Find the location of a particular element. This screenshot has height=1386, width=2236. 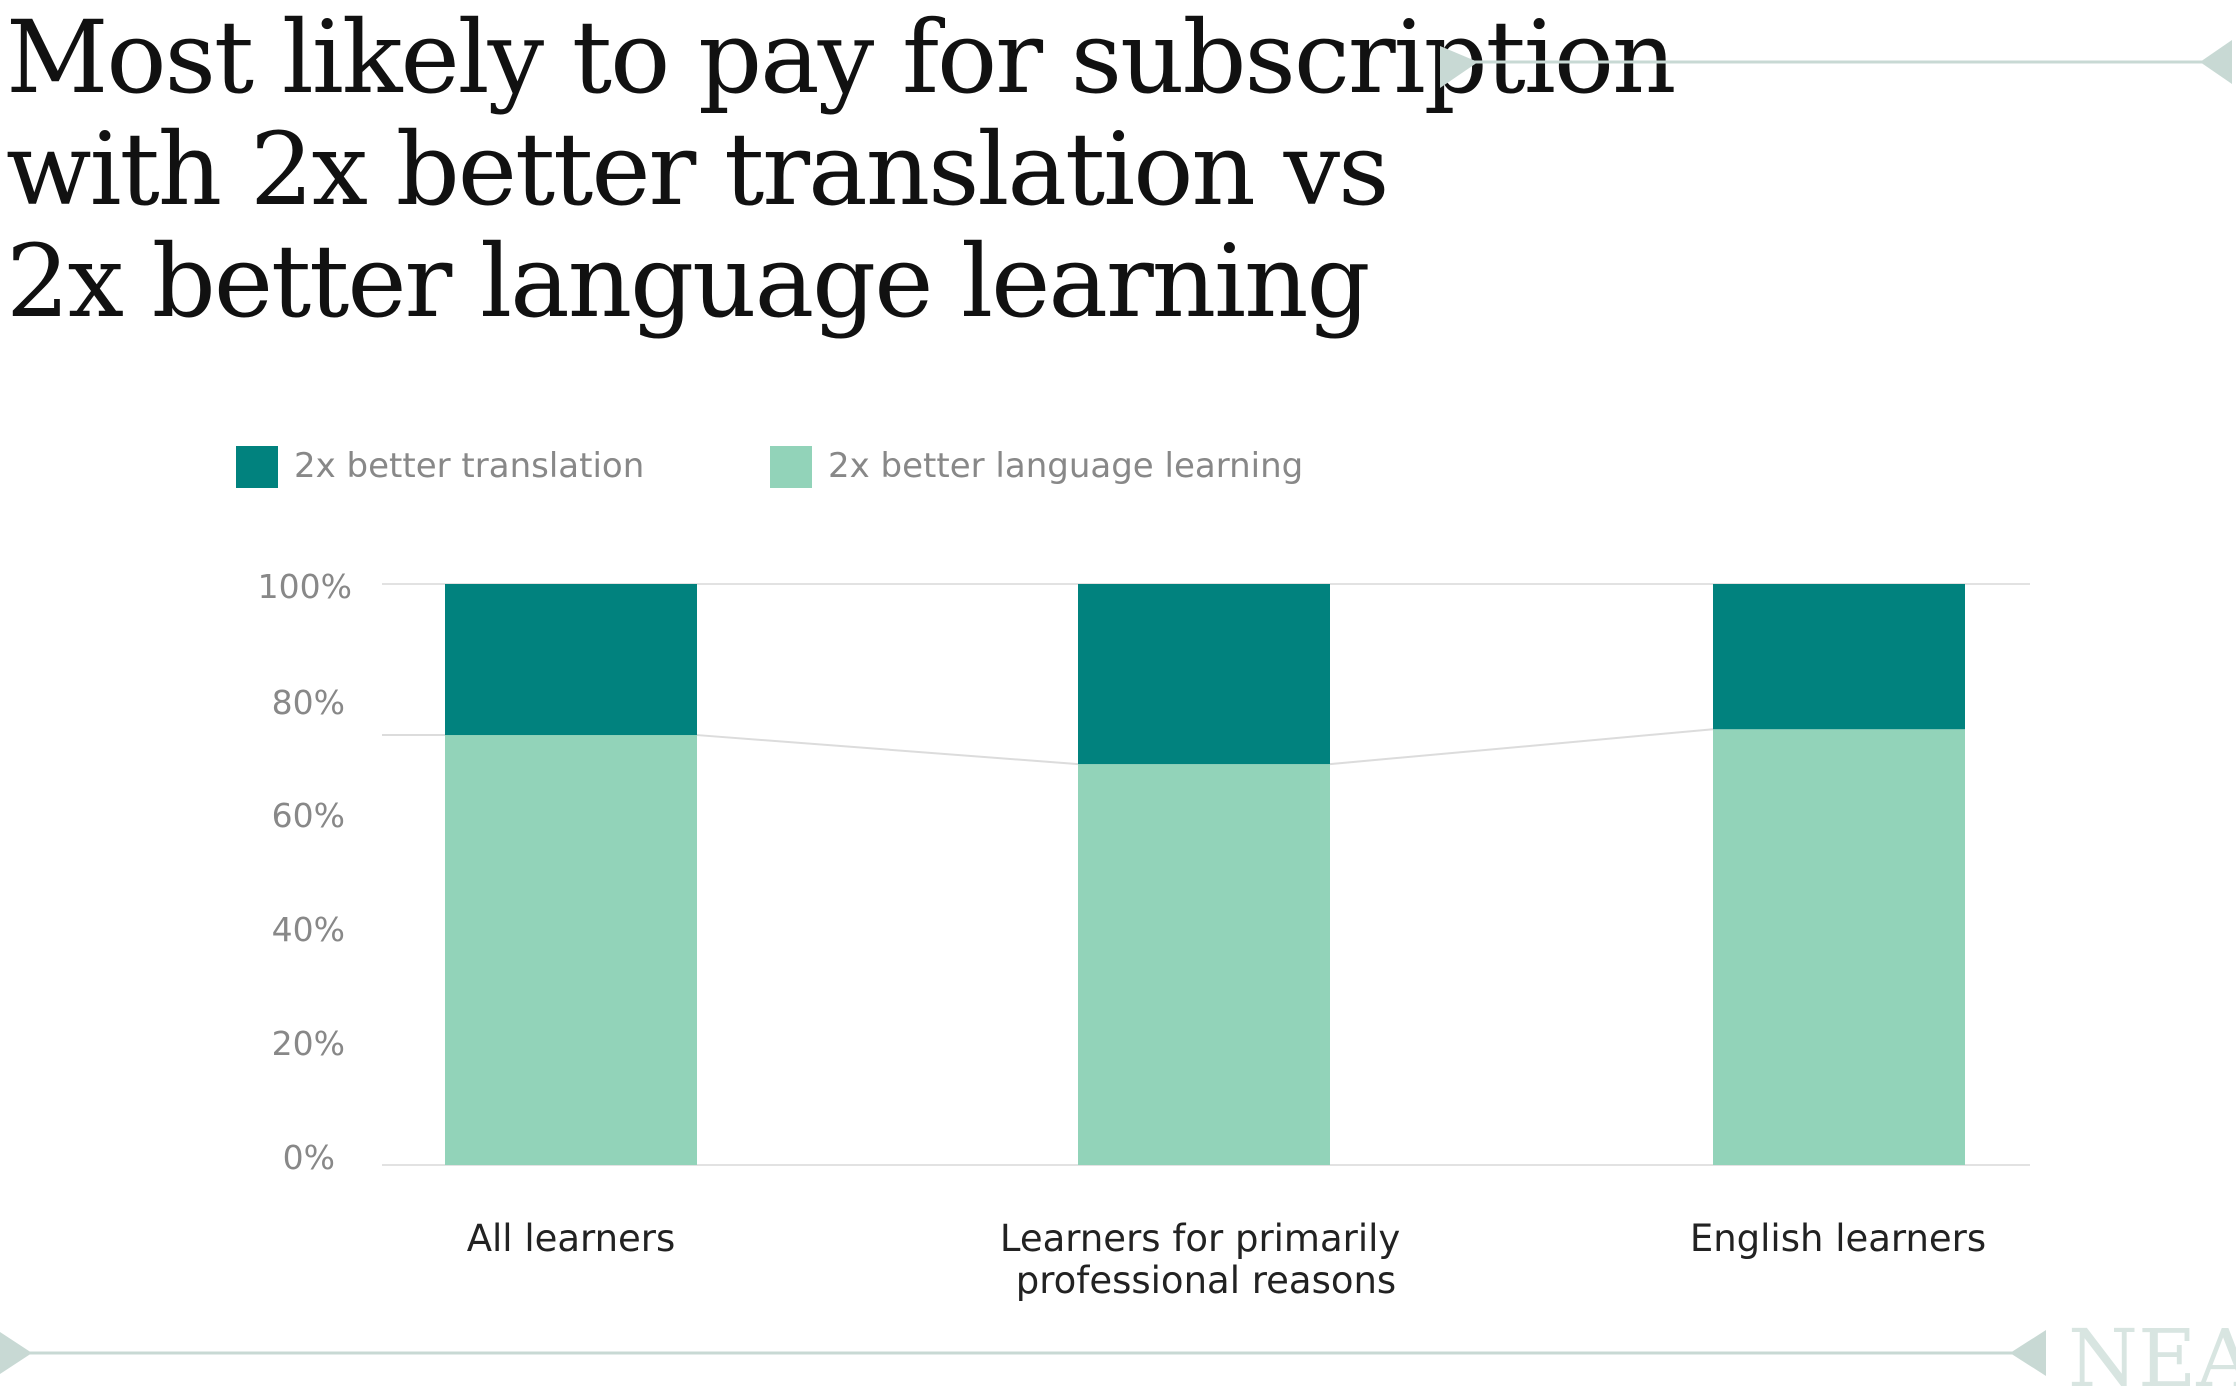

category-label-line: All learners is located at coordinates (571, 1238).